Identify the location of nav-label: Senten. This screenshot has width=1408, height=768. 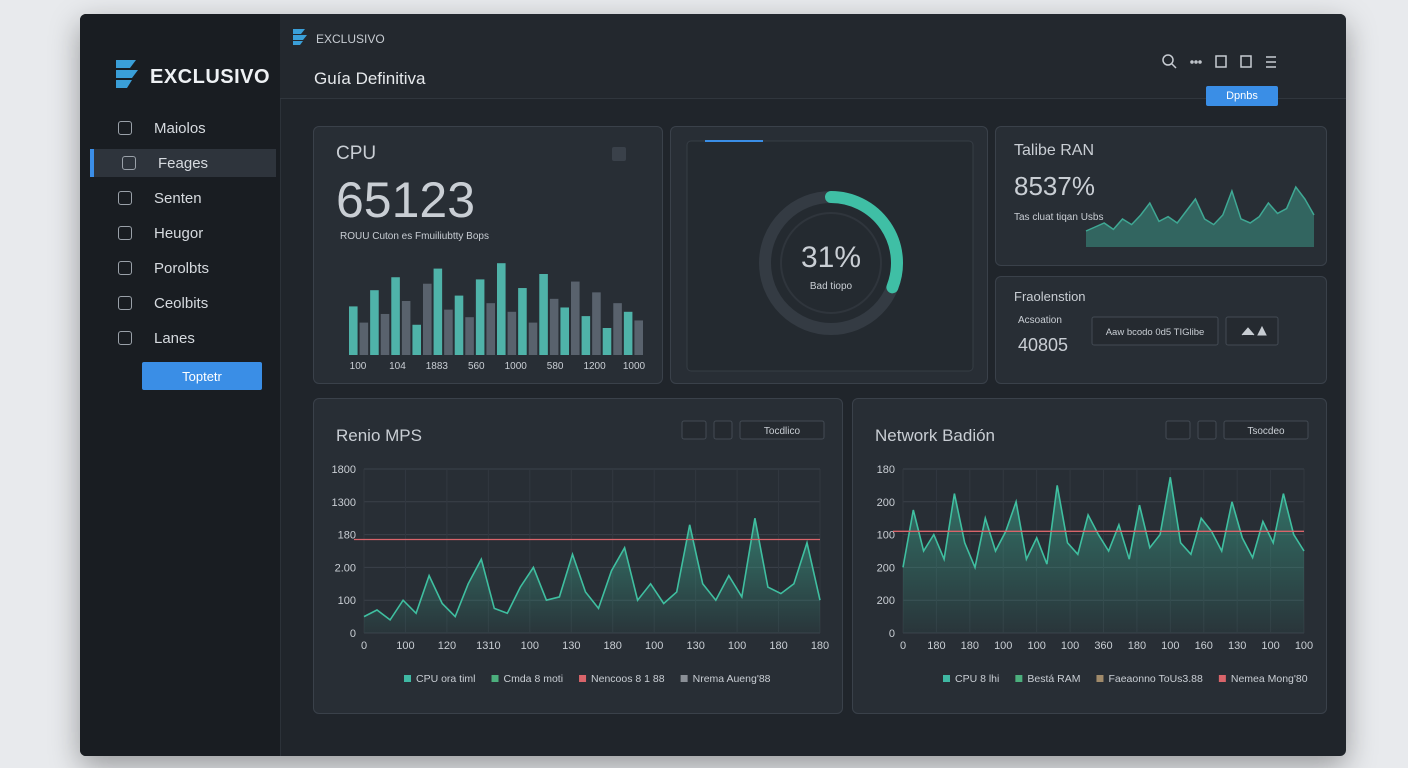
(178, 198).